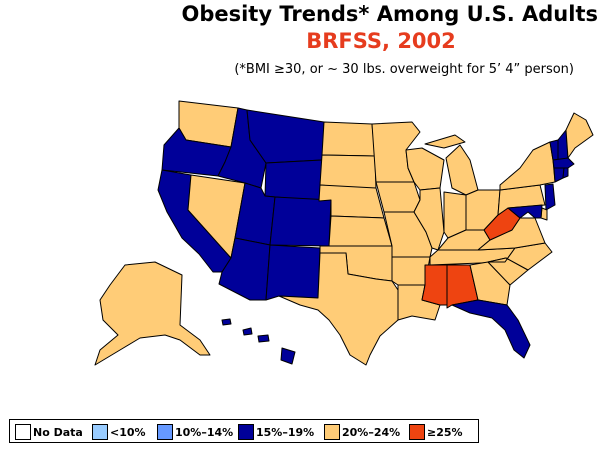  Describe the element at coordinates (527, 166) in the screenshot. I see `state-ny` at that location.